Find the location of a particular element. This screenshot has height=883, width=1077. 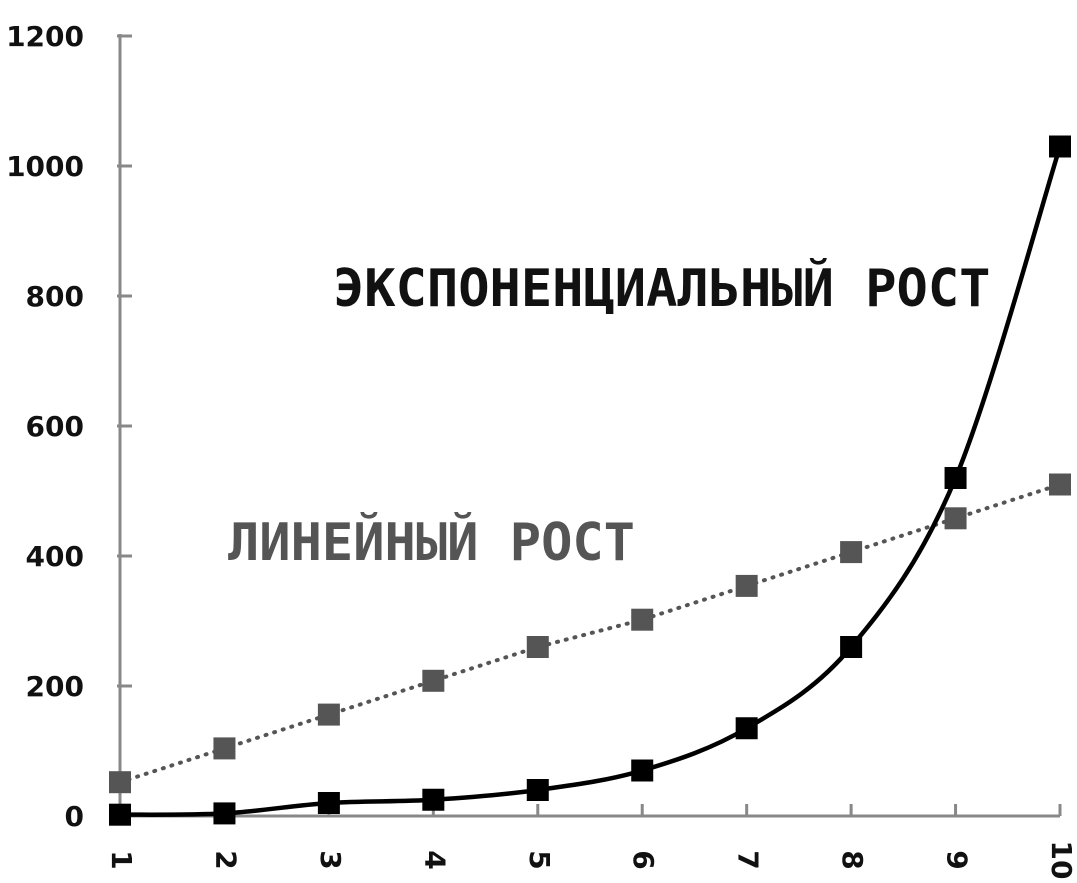

y-tick-label: 1000 is located at coordinates (45, 166).